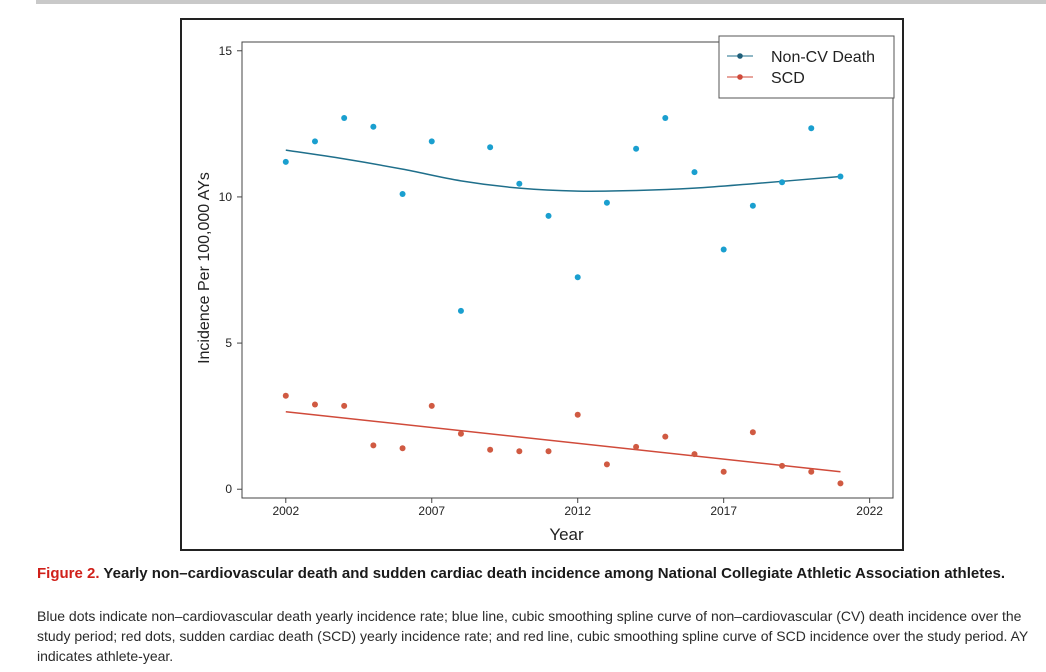 The width and height of the screenshot is (1046, 672). What do you see at coordinates (460, 310) in the screenshot?
I see `non-cv-point-2008` at bounding box center [460, 310].